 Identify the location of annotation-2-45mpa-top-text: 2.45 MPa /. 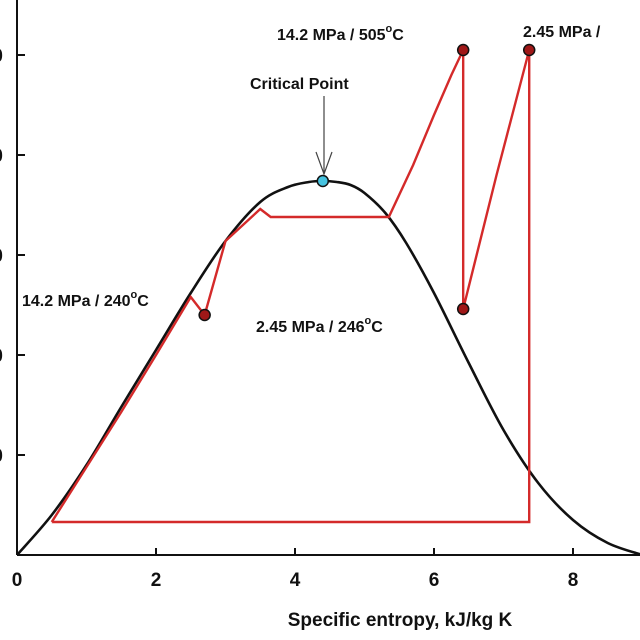
(562, 32).